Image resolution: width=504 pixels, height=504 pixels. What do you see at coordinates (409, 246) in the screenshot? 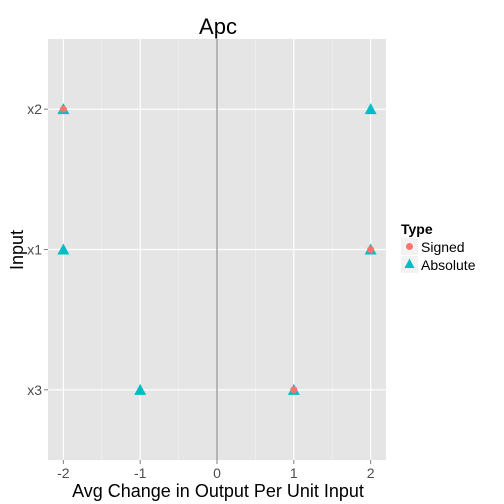
I see `legend-key-signed` at bounding box center [409, 246].